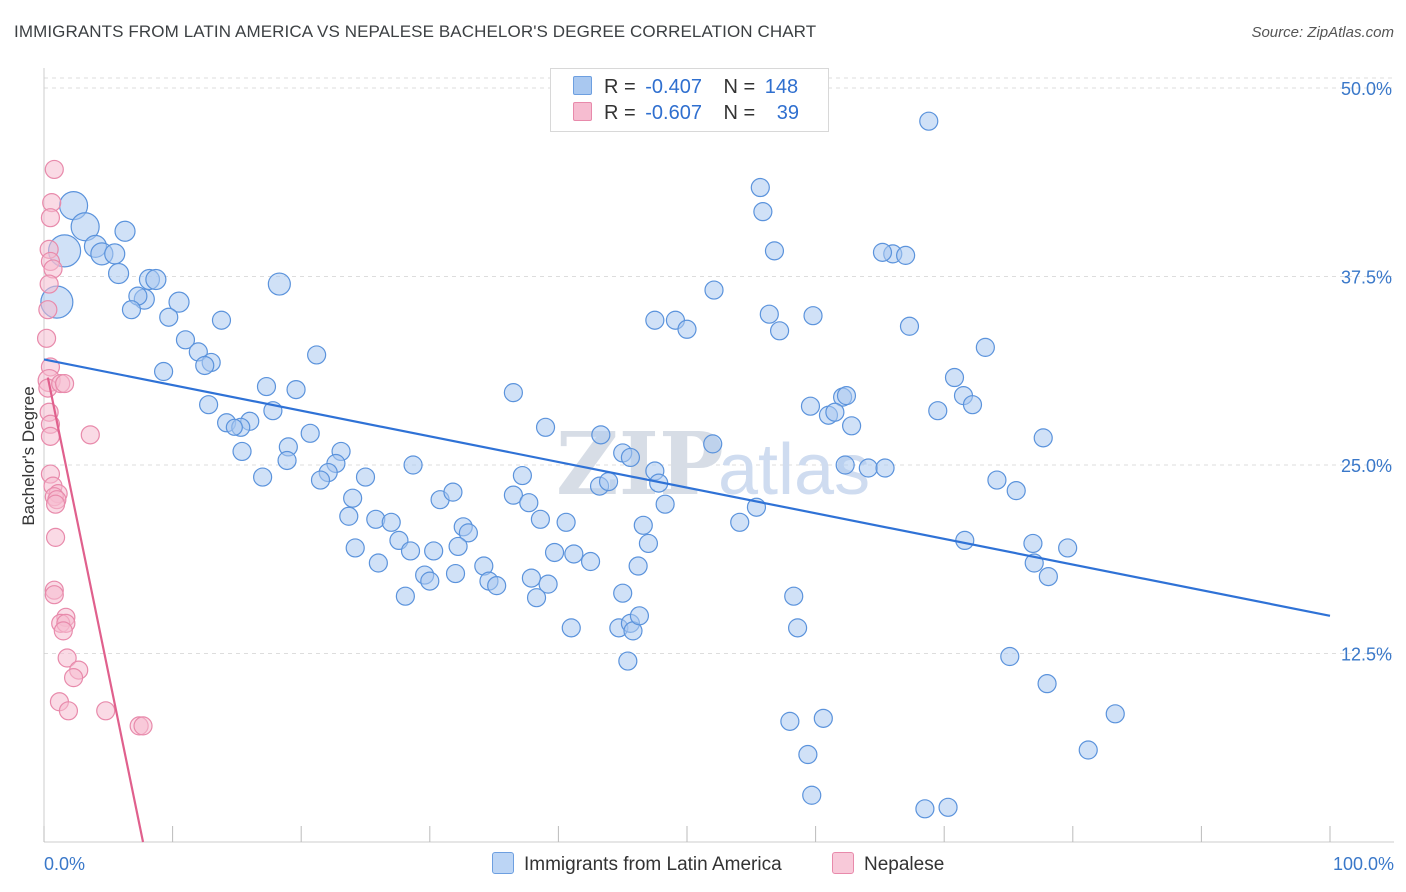 The width and height of the screenshot is (1406, 892). I want to click on trend-line-nepalese, so click(95, 610).